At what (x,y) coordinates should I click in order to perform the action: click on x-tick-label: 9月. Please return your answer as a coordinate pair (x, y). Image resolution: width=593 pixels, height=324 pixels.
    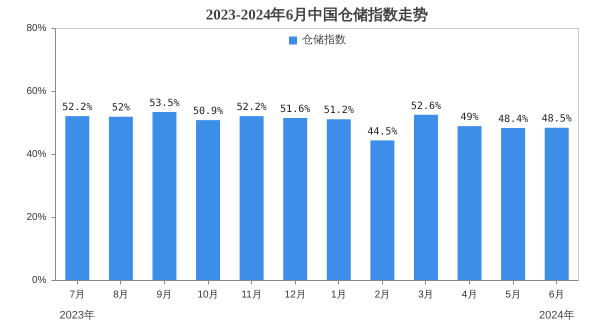
    Looking at the image, I should click on (164, 295).